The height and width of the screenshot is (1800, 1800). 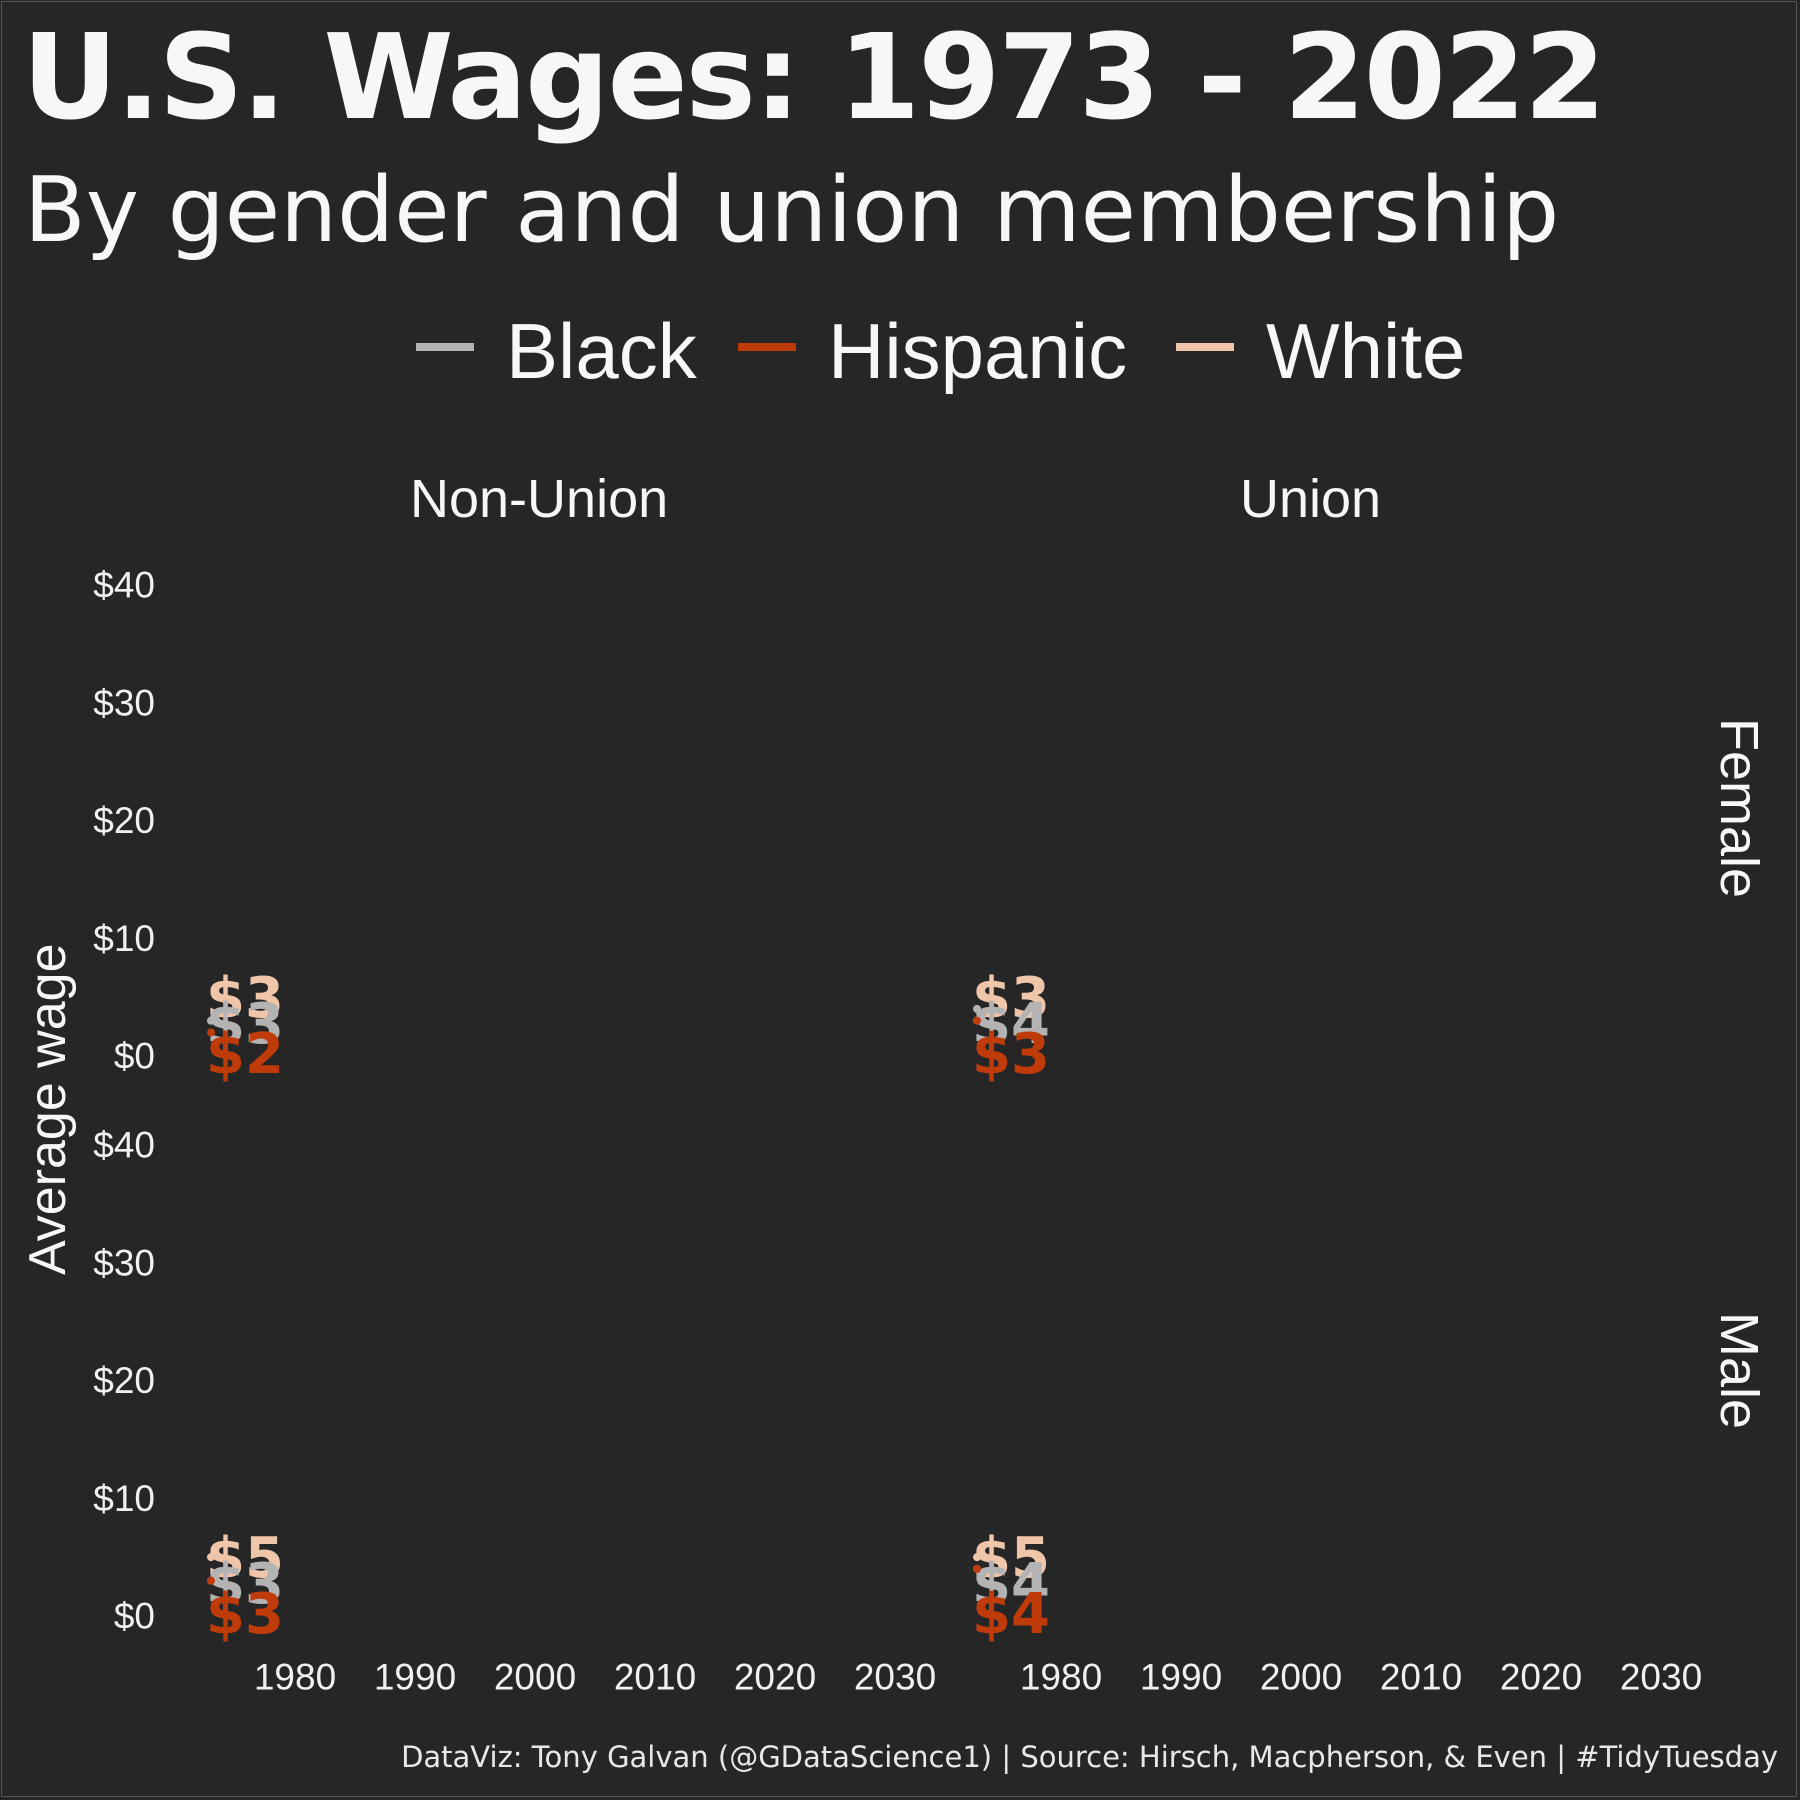 What do you see at coordinates (124, 820) in the screenshot?
I see `y-tick-label-female-20: $20` at bounding box center [124, 820].